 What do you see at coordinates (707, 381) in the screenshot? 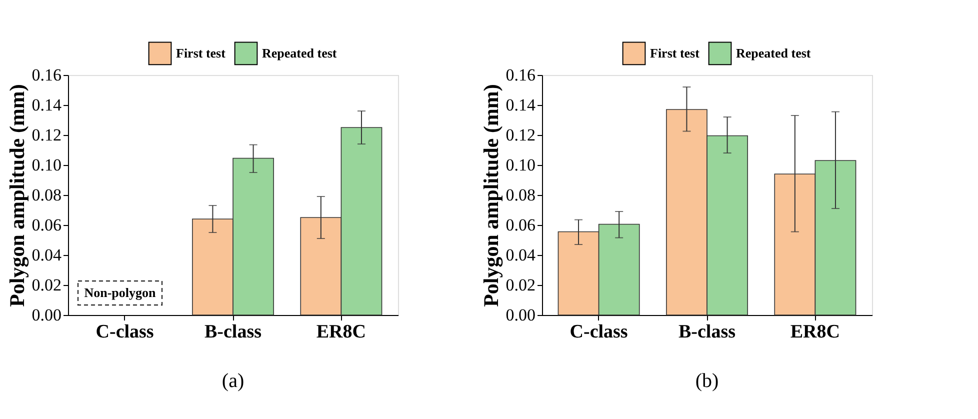
I see `text: (b)` at bounding box center [707, 381].